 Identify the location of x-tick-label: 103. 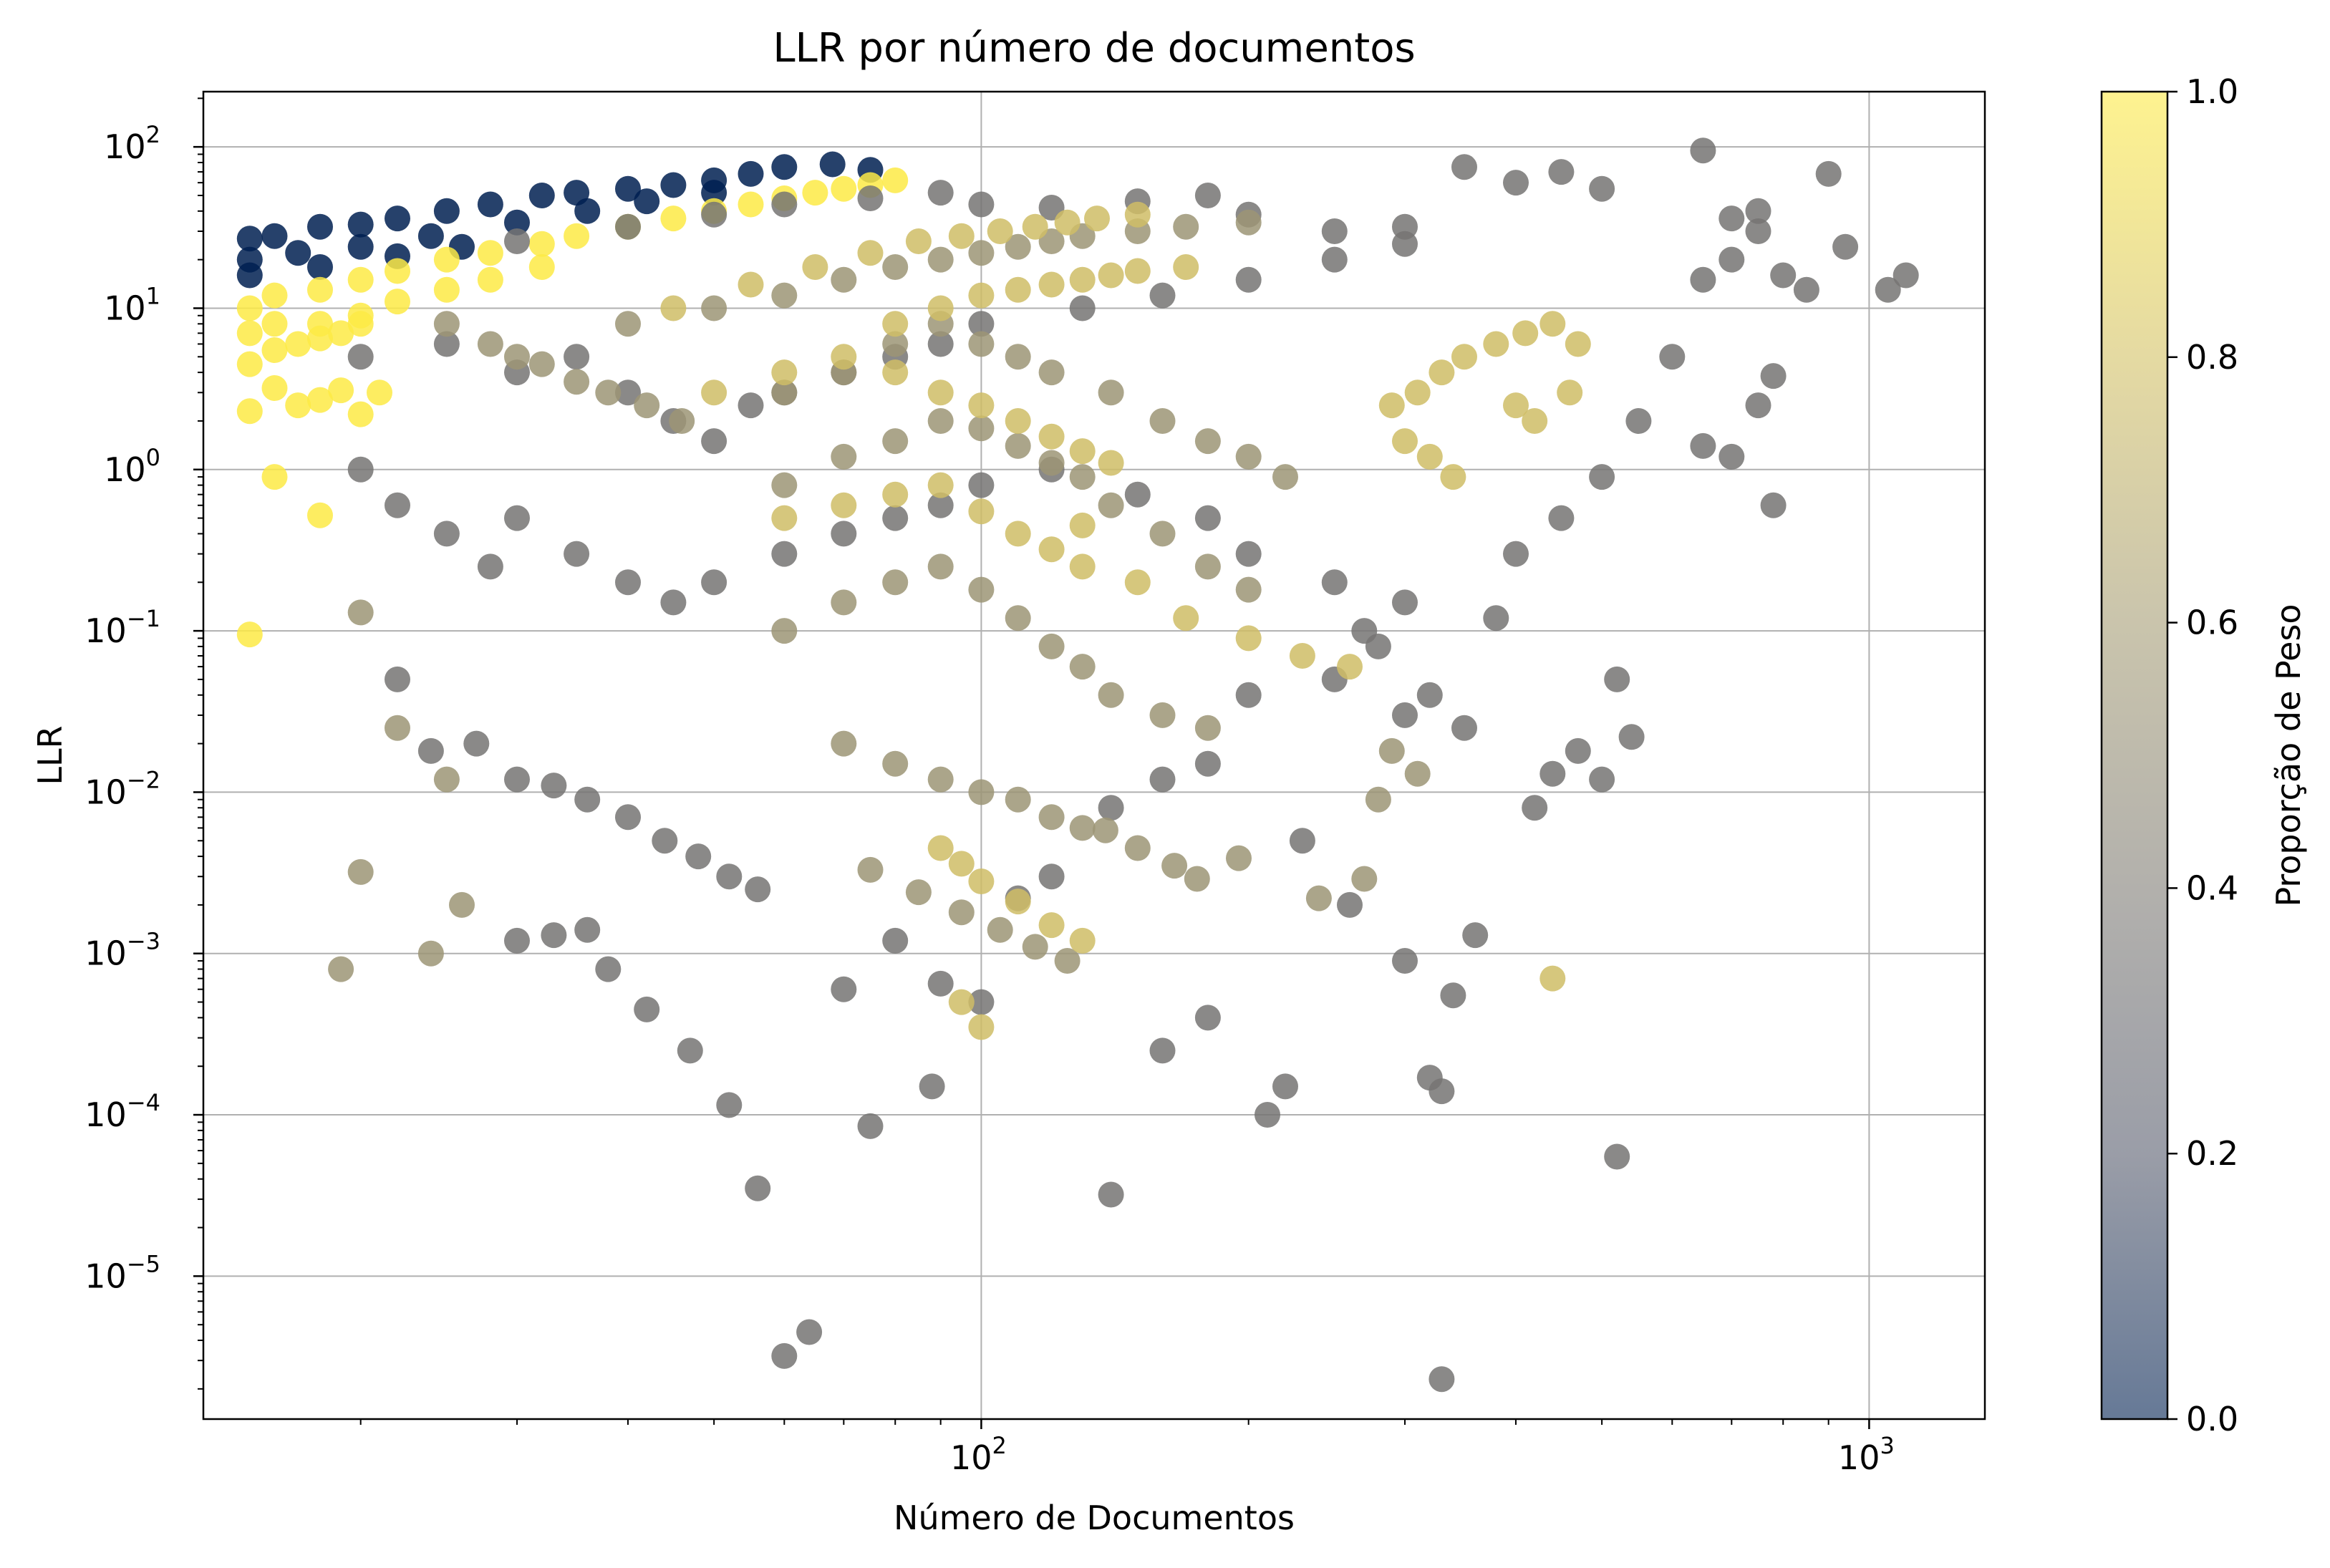
(1867, 1454).